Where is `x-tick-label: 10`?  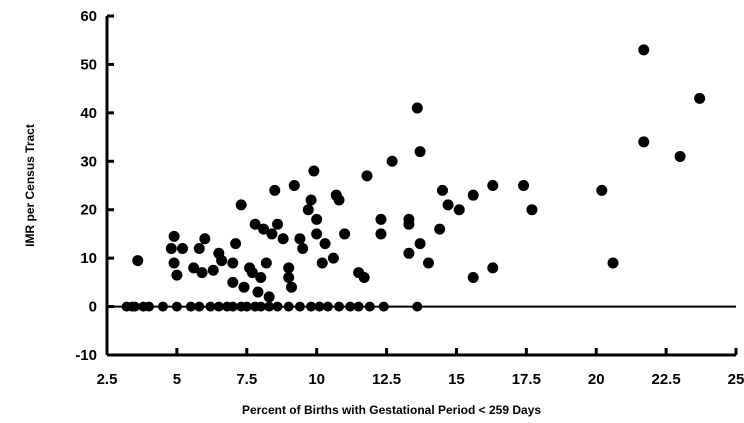
x-tick-label: 10 is located at coordinates (316, 379).